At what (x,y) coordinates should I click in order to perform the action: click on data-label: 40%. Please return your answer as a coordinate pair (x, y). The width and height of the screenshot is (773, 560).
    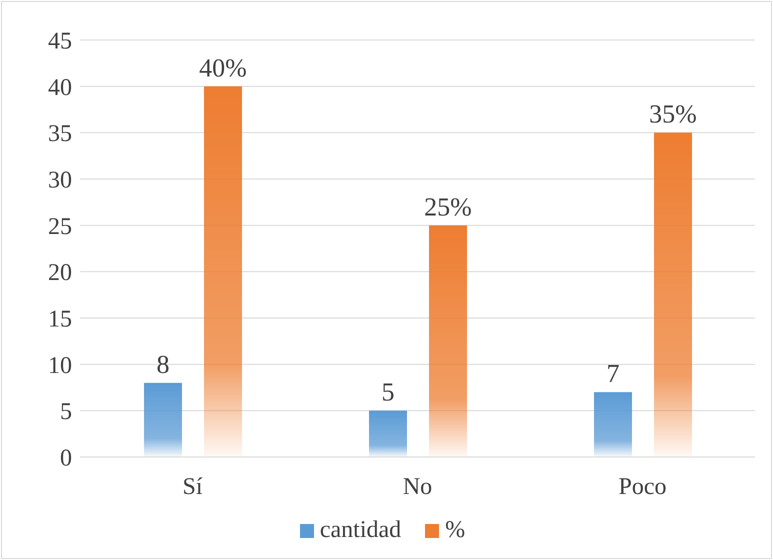
    Looking at the image, I should click on (223, 67).